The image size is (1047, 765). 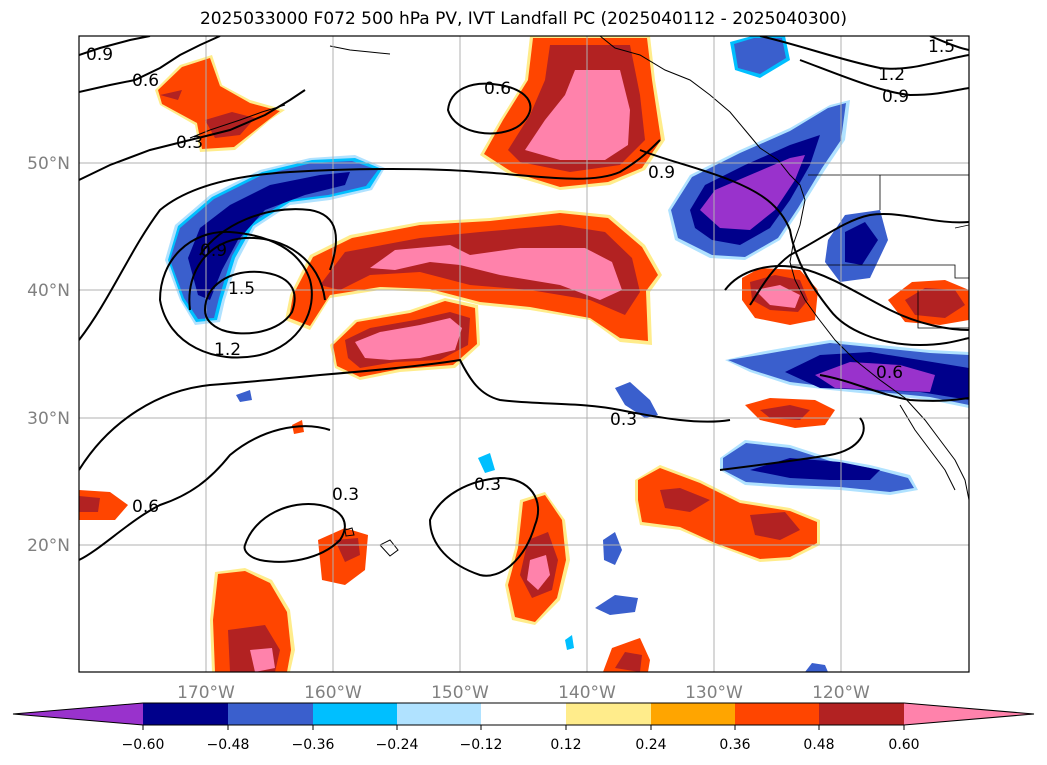 I want to click on pv-contour-0.6-south, so click(x=405, y=414).